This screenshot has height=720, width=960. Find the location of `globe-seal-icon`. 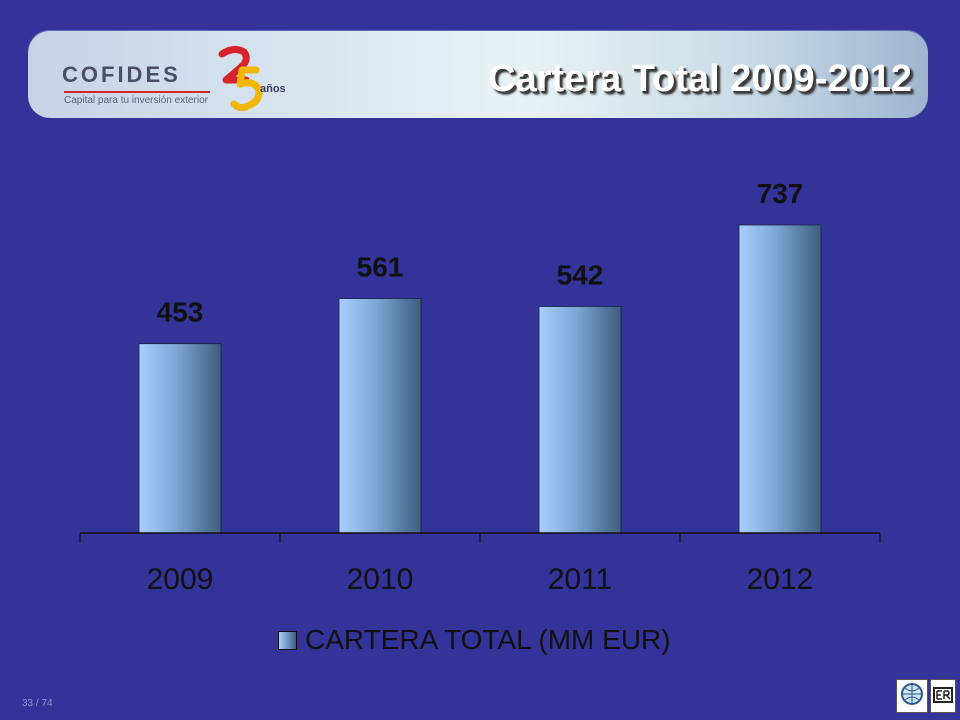

globe-seal-icon is located at coordinates (912, 694).